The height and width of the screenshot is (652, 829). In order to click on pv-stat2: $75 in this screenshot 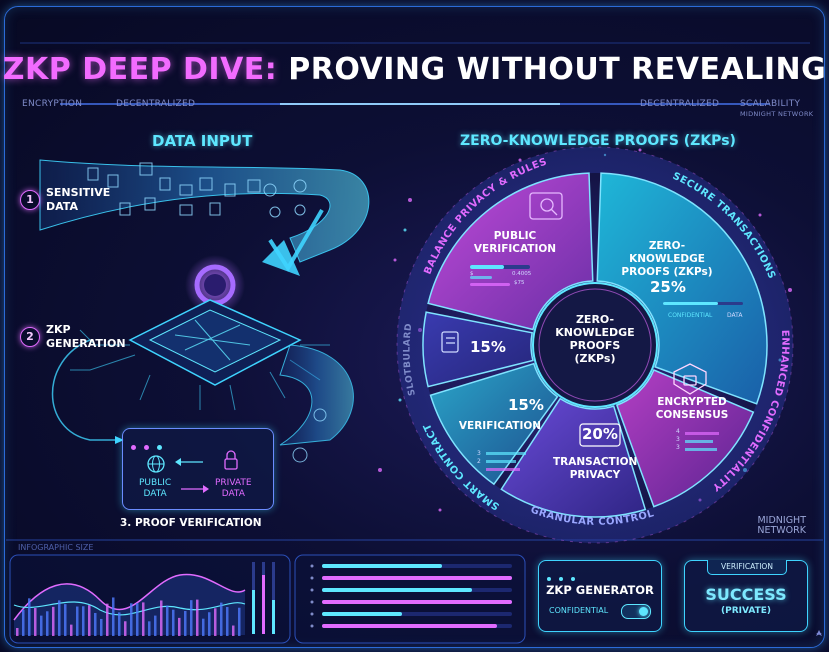, I will do `click(519, 283)`.